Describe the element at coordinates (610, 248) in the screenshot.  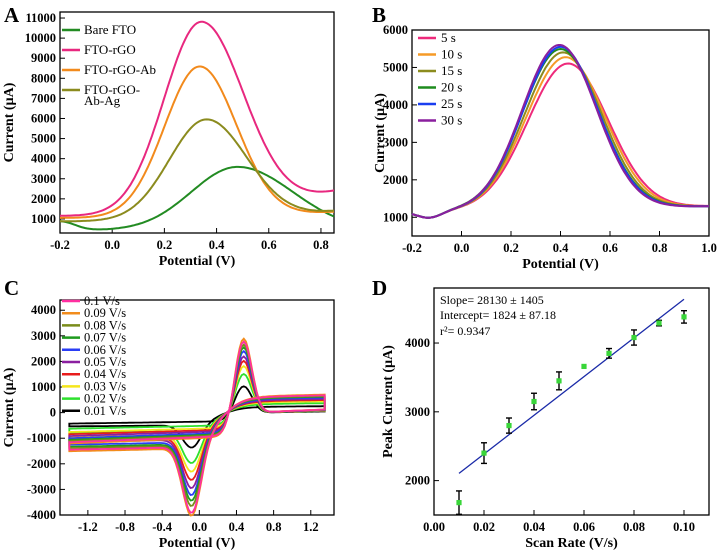
I see `panel-b-x-tick-label: 0.6` at that location.